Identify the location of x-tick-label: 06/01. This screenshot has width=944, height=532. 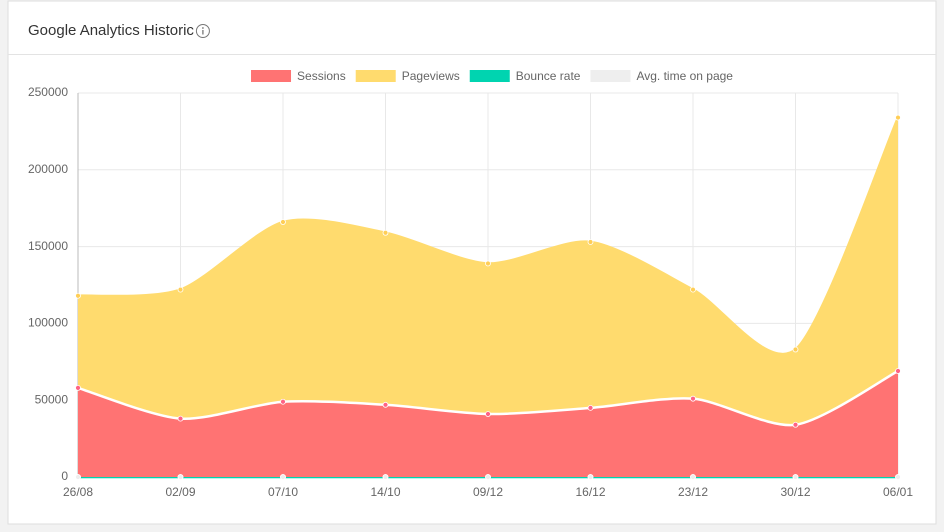
(898, 492).